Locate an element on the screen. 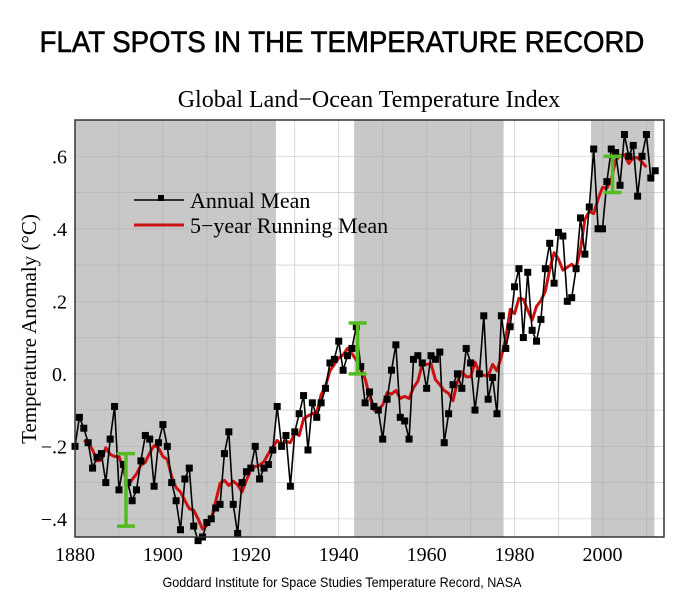 The image size is (684, 599). legend-running-label: 5−year Running Mean is located at coordinates (289, 225).